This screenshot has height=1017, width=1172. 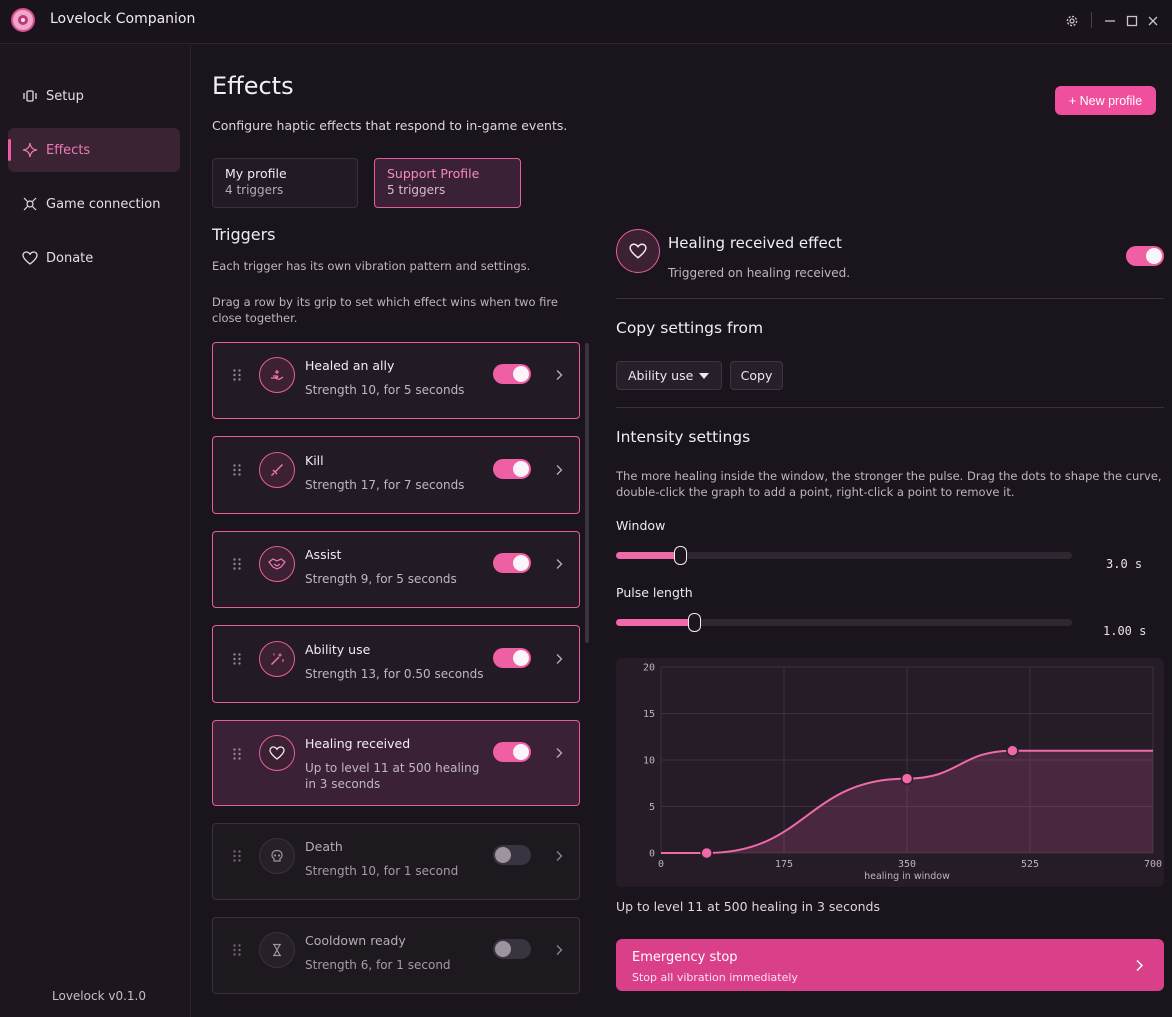 What do you see at coordinates (641, 525) in the screenshot?
I see `window-label: Window` at bounding box center [641, 525].